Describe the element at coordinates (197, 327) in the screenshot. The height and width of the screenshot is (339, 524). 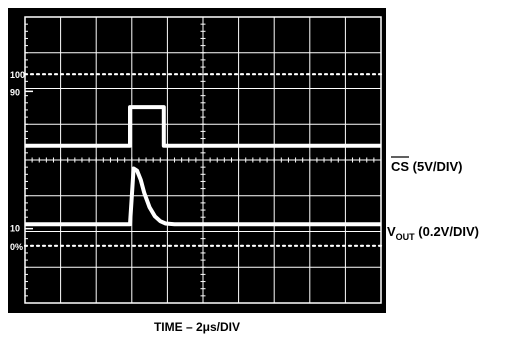
I see `x-axis-label: TIME – 2μs/DIV` at that location.